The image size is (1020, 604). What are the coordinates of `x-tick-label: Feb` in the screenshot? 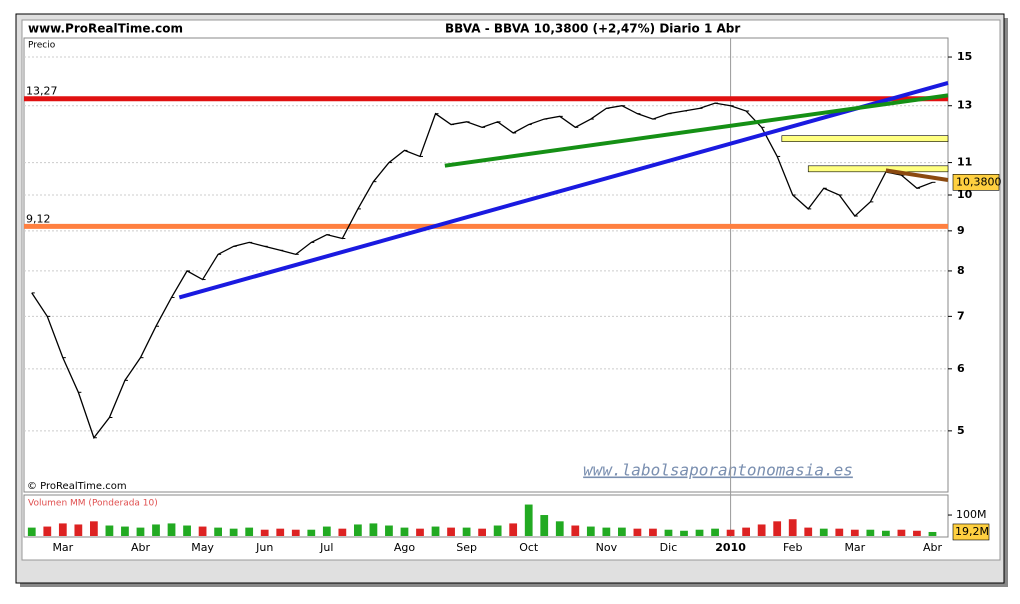 It's located at (792, 547).